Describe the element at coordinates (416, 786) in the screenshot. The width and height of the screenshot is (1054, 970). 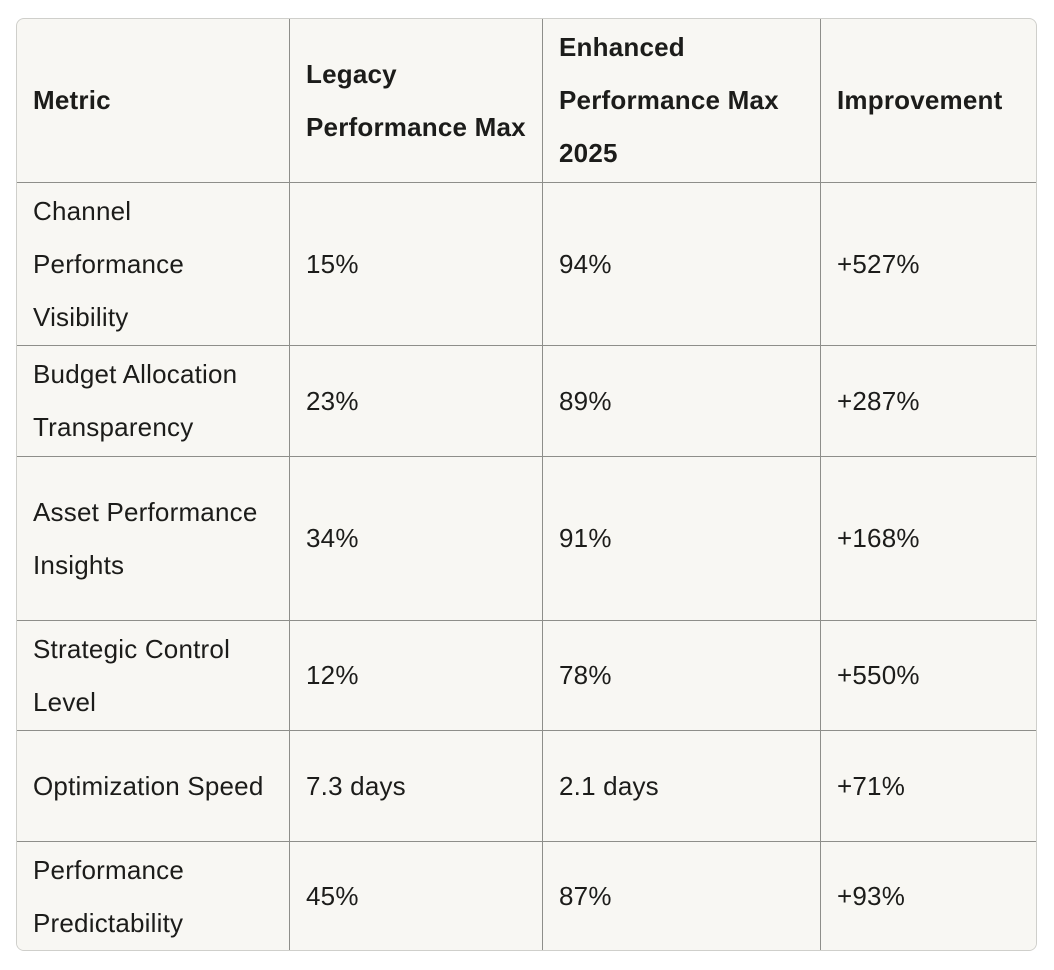
I see `cell-legacy: 7.3 days` at that location.